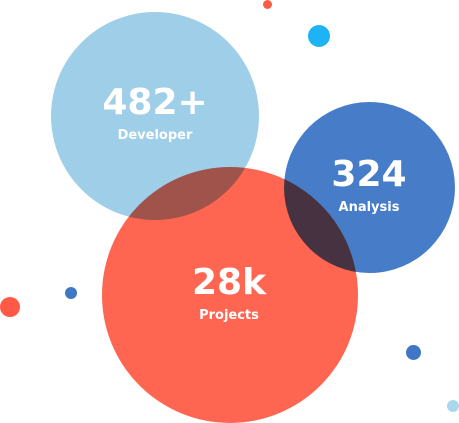  What do you see at coordinates (155, 135) in the screenshot?
I see `developer-label: Developer` at bounding box center [155, 135].